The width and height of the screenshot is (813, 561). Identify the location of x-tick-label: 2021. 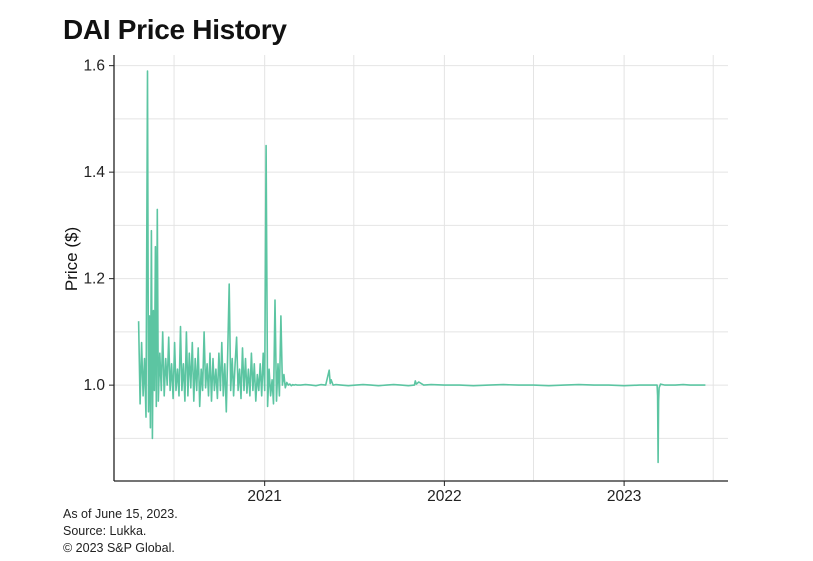
(264, 496).